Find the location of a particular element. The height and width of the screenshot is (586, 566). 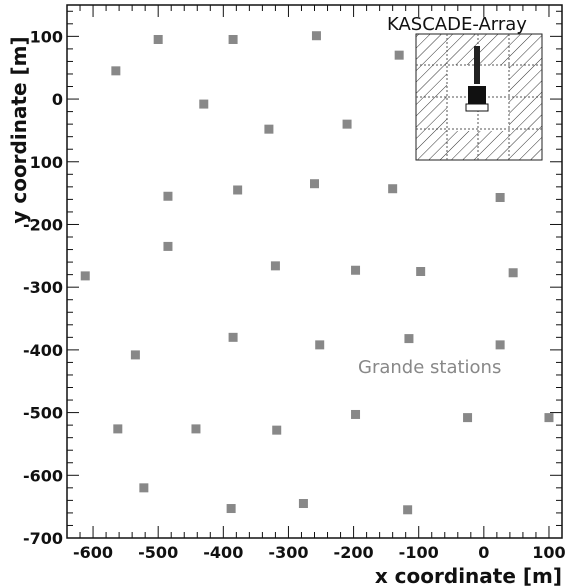

y-tick-label: 0 is located at coordinates (57, 99).